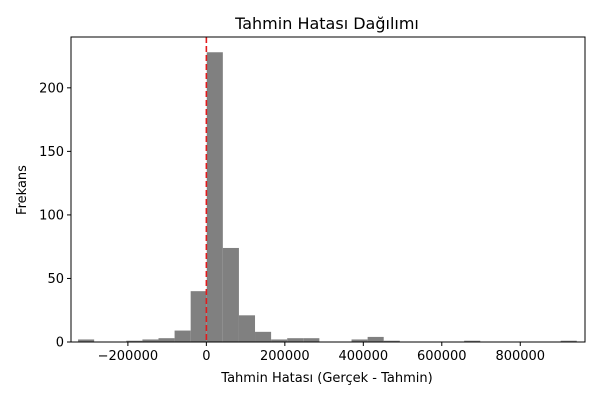 Image resolution: width=600 pixels, height=400 pixels. Describe the element at coordinates (285, 356) in the screenshot. I see `x-tick-label: 200000` at that location.